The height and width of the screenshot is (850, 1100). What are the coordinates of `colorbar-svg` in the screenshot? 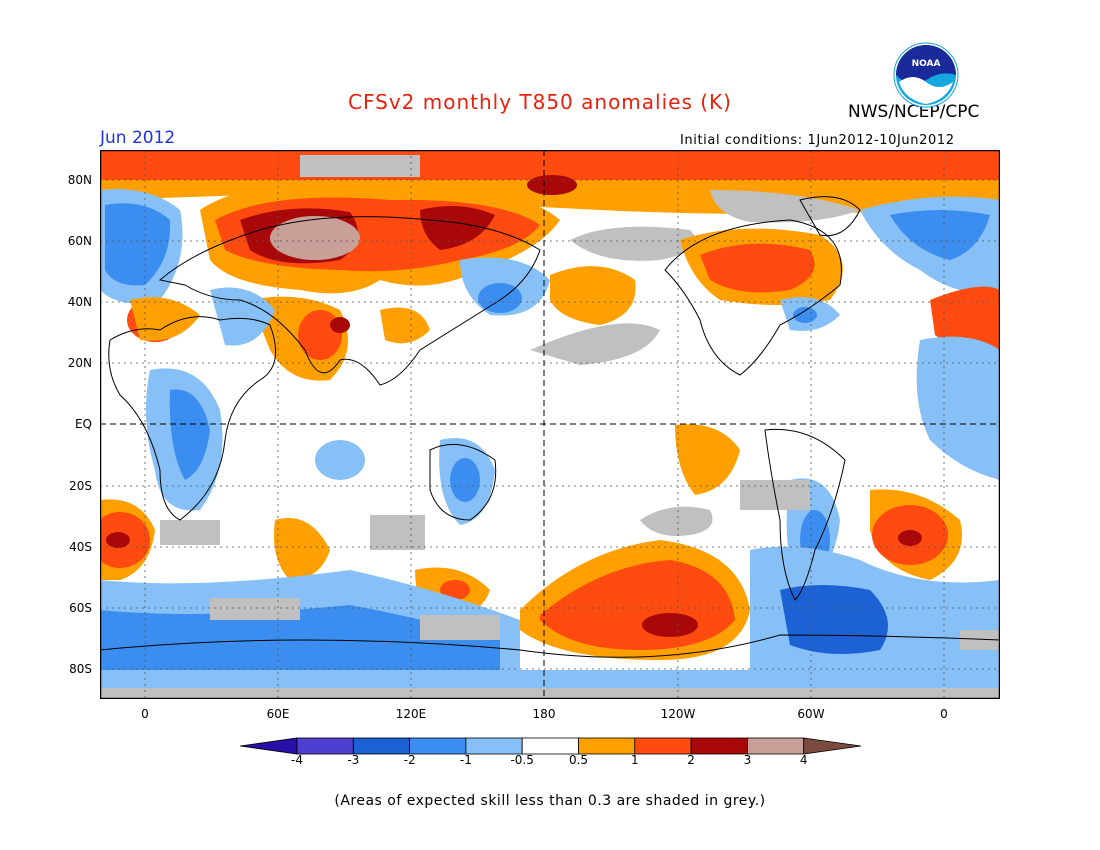 It's located at (550, 746).